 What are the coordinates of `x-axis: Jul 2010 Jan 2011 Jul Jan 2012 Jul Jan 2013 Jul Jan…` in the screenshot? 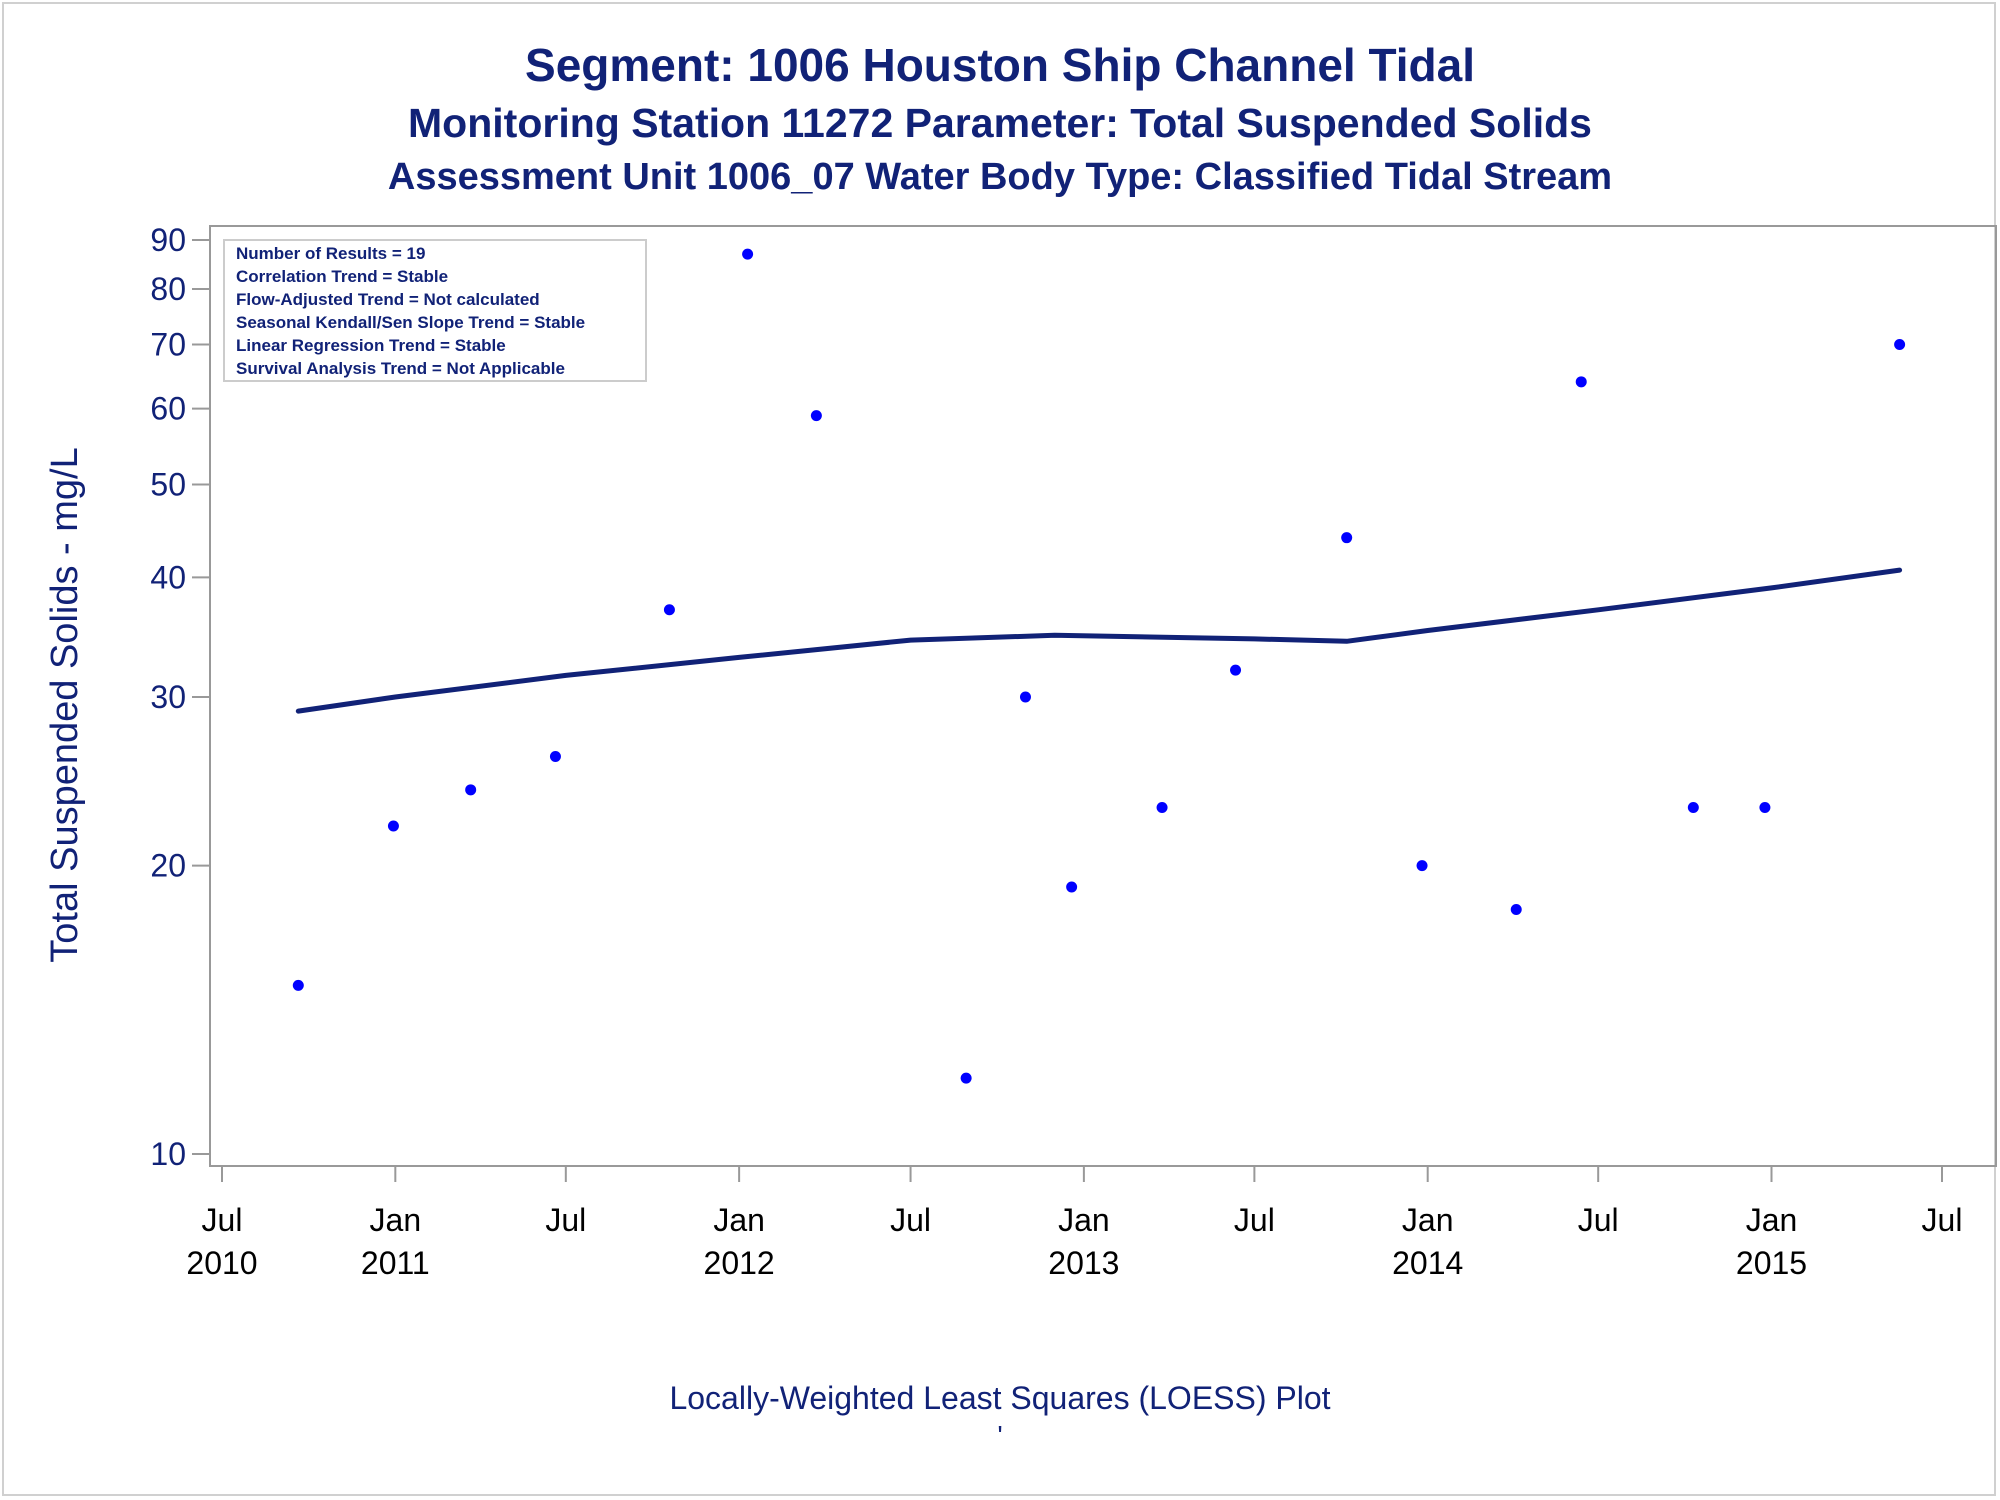 It's located at (1074, 1223).